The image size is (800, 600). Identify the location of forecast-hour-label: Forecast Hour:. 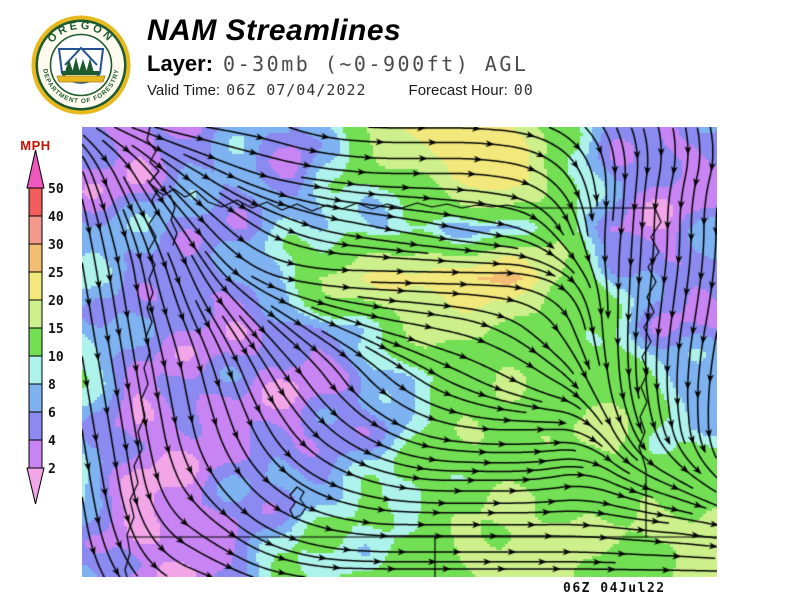
(458, 90).